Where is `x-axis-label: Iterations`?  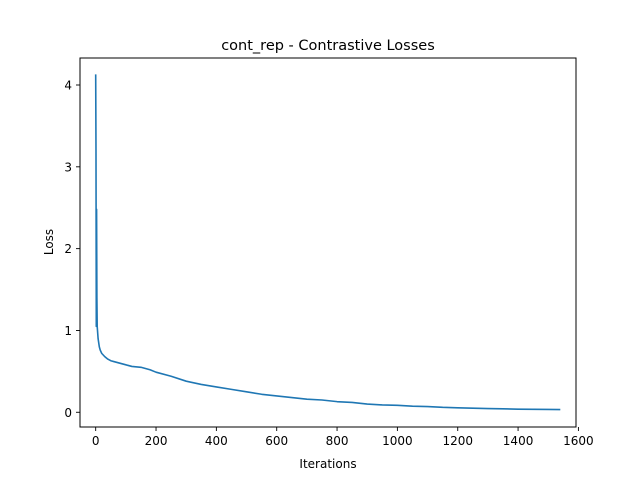
x-axis-label: Iterations is located at coordinates (327, 464).